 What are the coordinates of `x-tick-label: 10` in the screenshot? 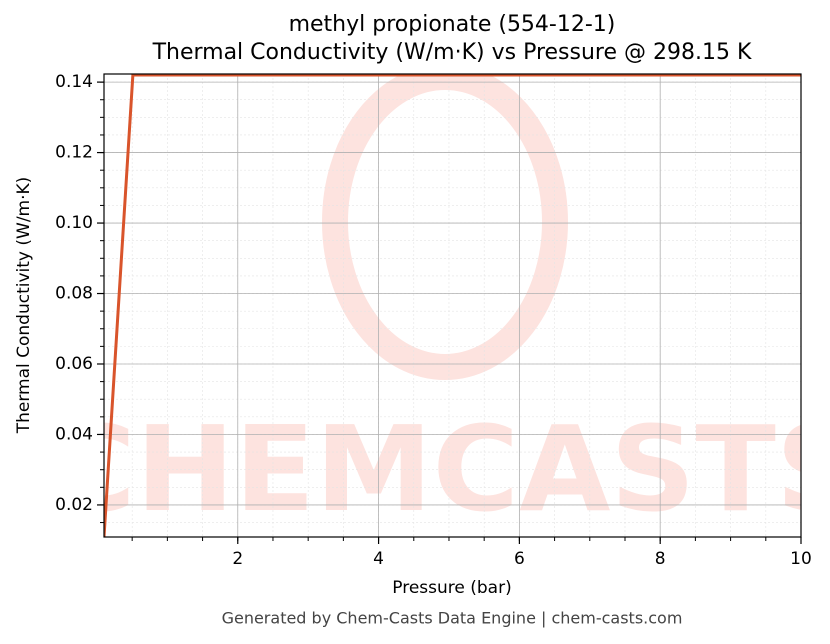 It's located at (801, 559).